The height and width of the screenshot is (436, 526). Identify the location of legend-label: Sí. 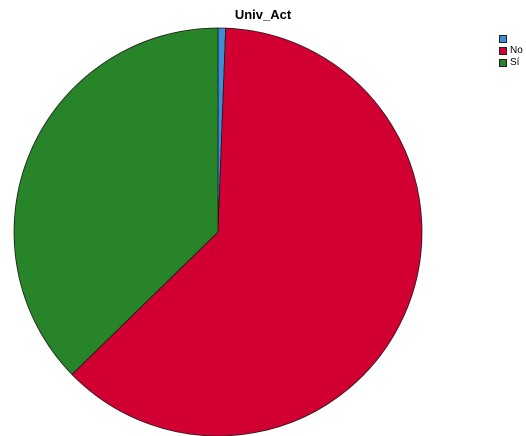
(515, 62).